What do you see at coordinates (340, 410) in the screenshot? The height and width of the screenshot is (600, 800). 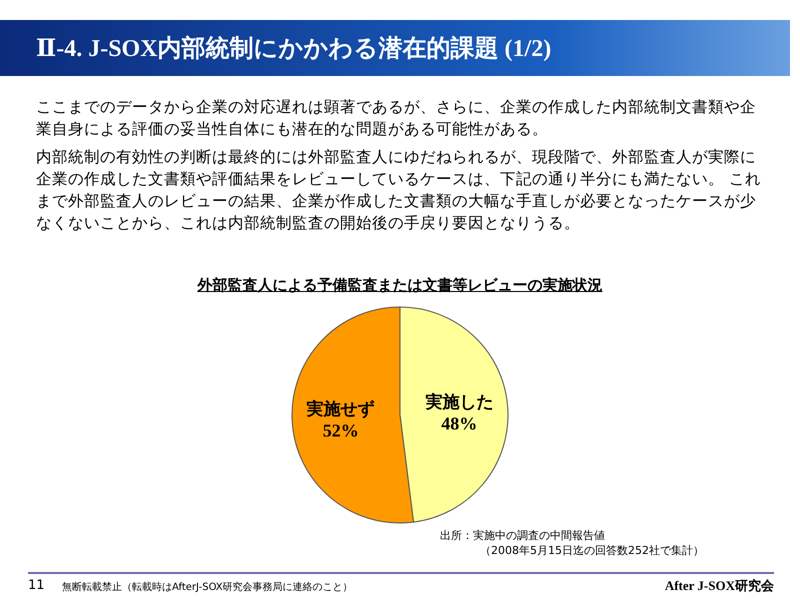 I see `slice-label: 実施せず` at bounding box center [340, 410].